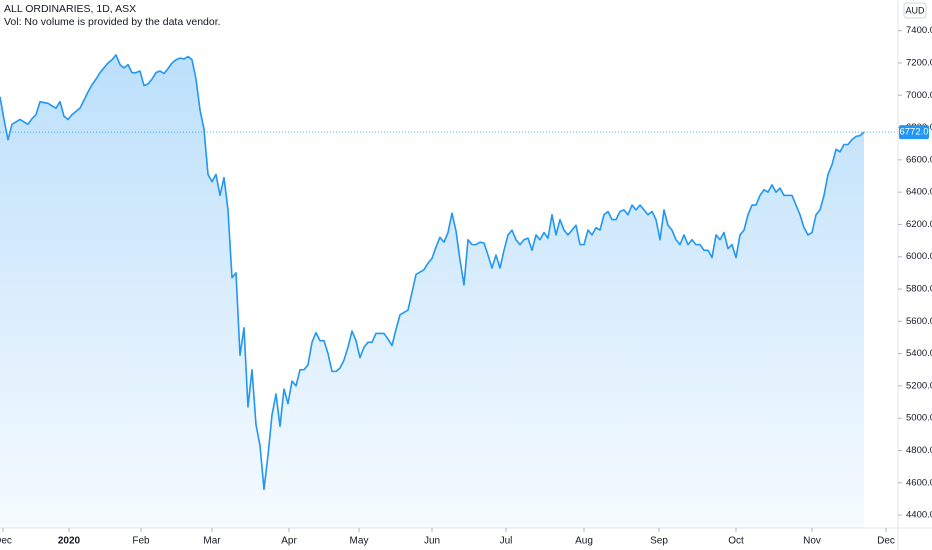 The image size is (932, 550). What do you see at coordinates (919, 224) in the screenshot?
I see `y-tick-label: 6200.0` at bounding box center [919, 224].